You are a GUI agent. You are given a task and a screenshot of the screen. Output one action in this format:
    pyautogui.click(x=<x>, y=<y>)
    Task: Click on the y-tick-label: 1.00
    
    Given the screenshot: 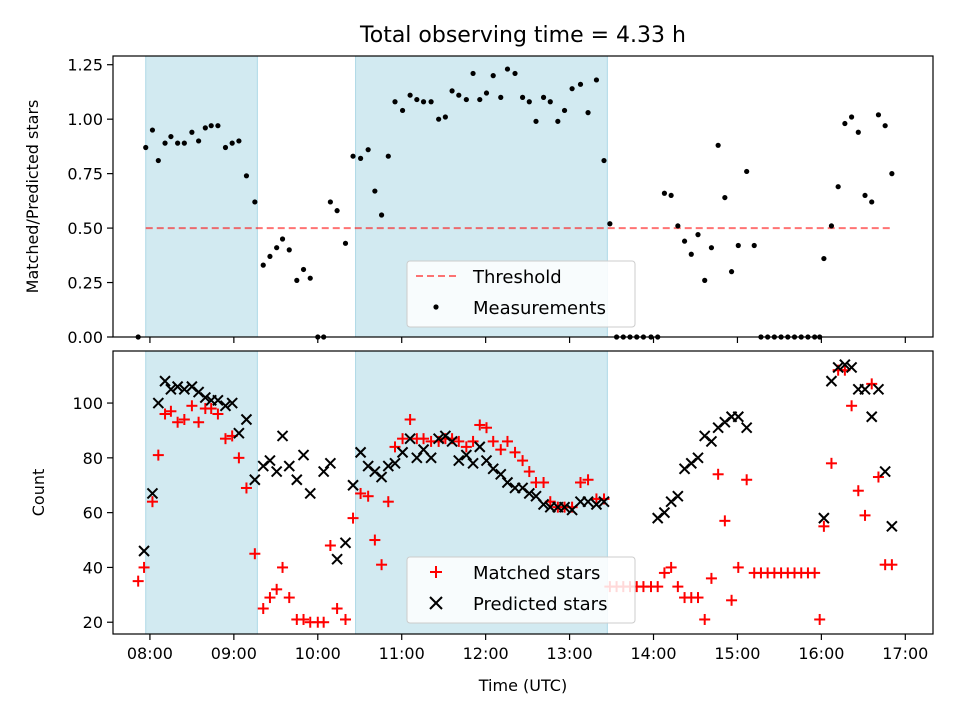 What is the action you would take?
    pyautogui.click(x=85, y=119)
    